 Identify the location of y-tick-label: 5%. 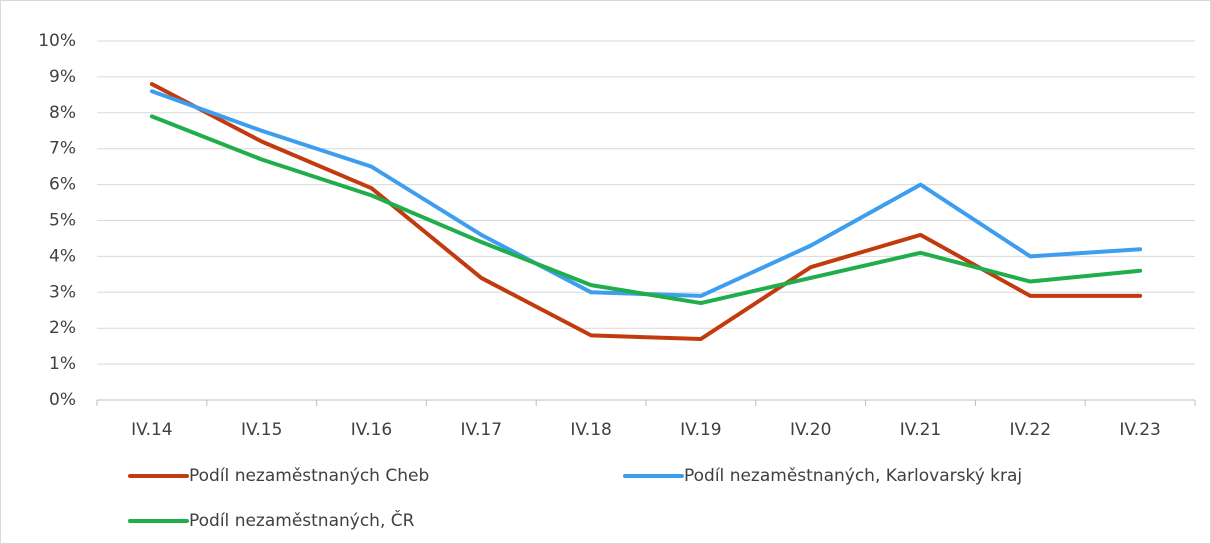
(62, 221).